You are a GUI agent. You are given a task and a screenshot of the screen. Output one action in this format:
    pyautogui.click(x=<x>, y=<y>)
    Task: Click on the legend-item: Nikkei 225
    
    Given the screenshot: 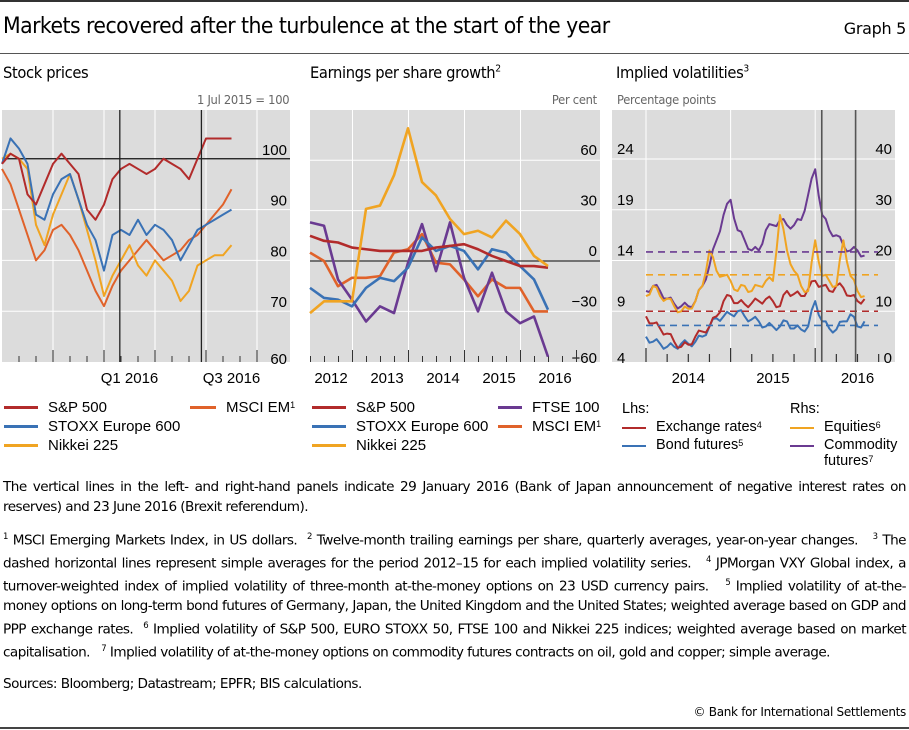 What is the action you would take?
    pyautogui.click(x=61, y=445)
    